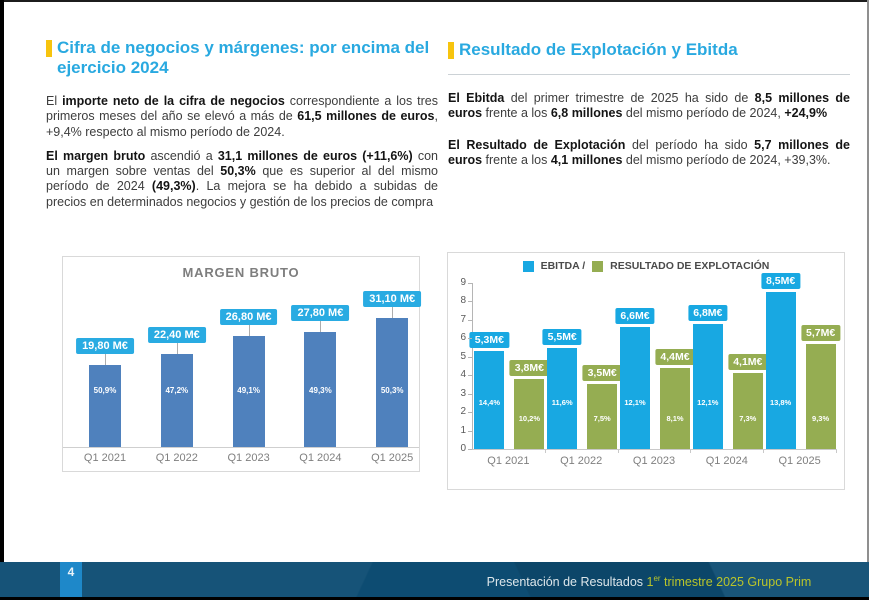  Describe the element at coordinates (366, 116) in the screenshot. I see `text-bold: 61,5 millones de euros` at that location.